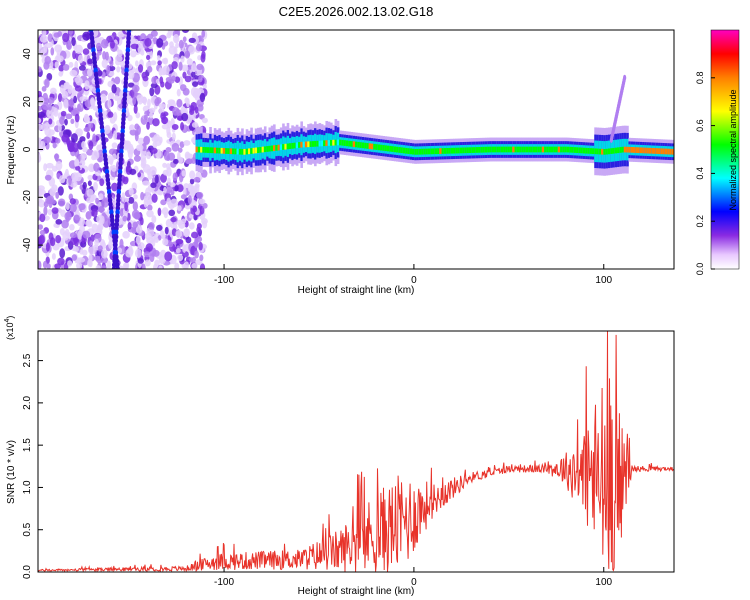 Image resolution: width=750 pixels, height=600 pixels. Describe the element at coordinates (224, 280) in the screenshot. I see `spectrogram-xtick-label: -100` at that location.